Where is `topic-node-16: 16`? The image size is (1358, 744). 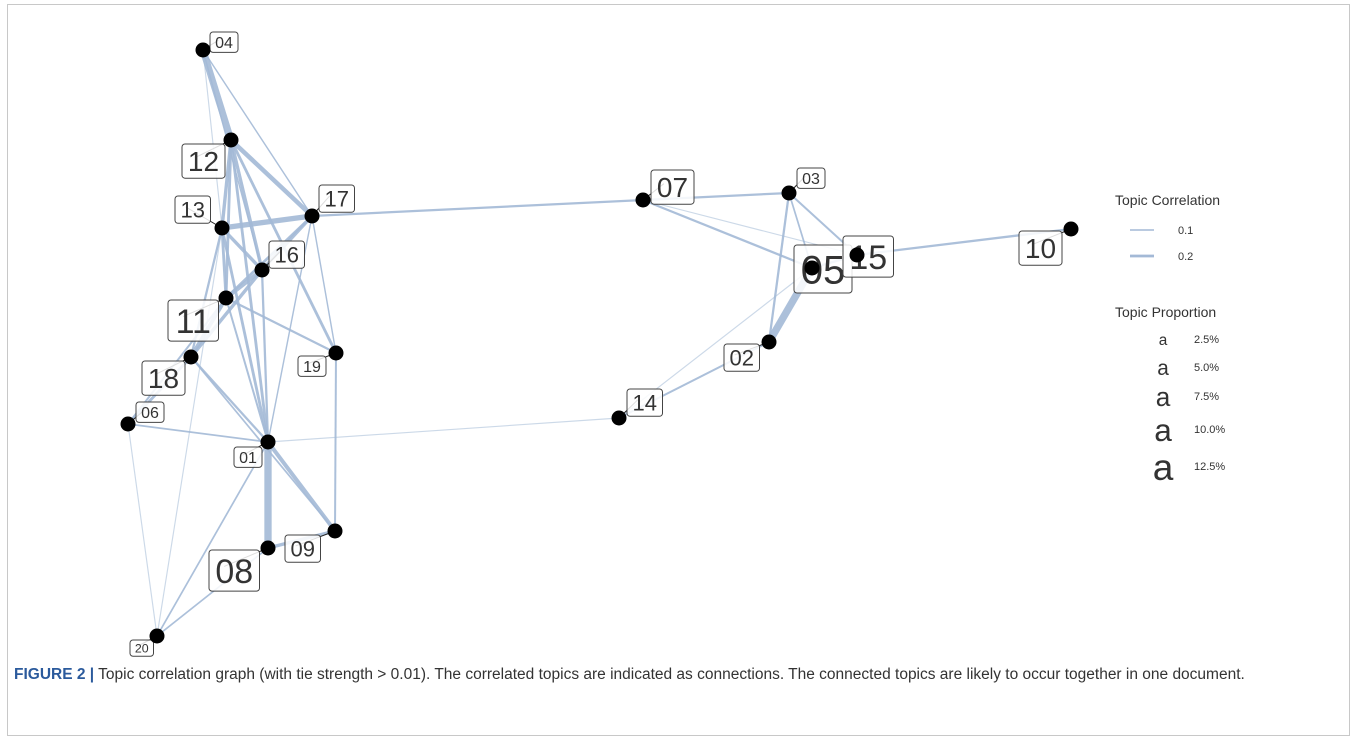
topic-node-16: 16 is located at coordinates (279, 259).